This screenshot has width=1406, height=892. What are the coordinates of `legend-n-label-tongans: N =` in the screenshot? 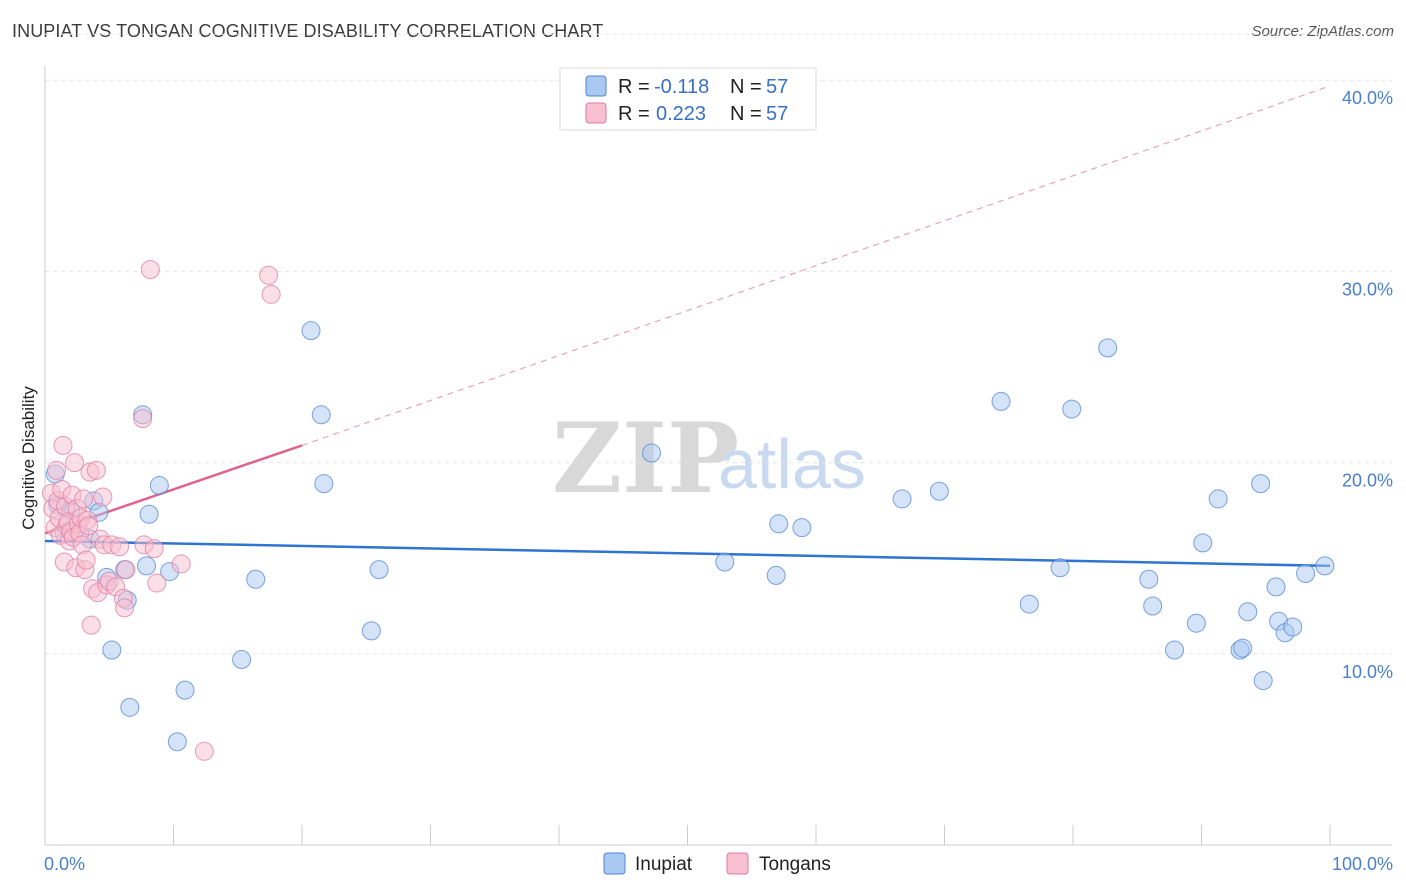 It's located at (746, 114).